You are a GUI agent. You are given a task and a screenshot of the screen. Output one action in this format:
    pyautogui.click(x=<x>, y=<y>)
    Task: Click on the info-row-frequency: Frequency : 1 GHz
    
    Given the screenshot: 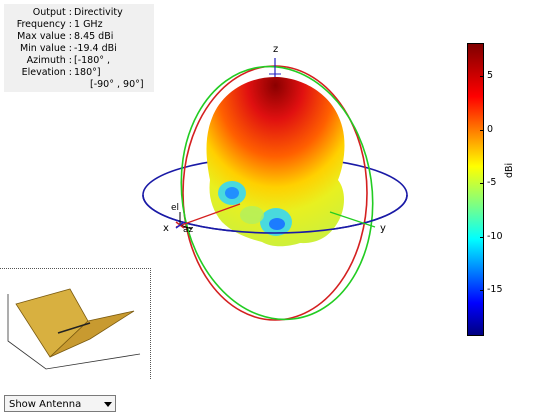 What is the action you would take?
    pyautogui.click(x=79, y=25)
    